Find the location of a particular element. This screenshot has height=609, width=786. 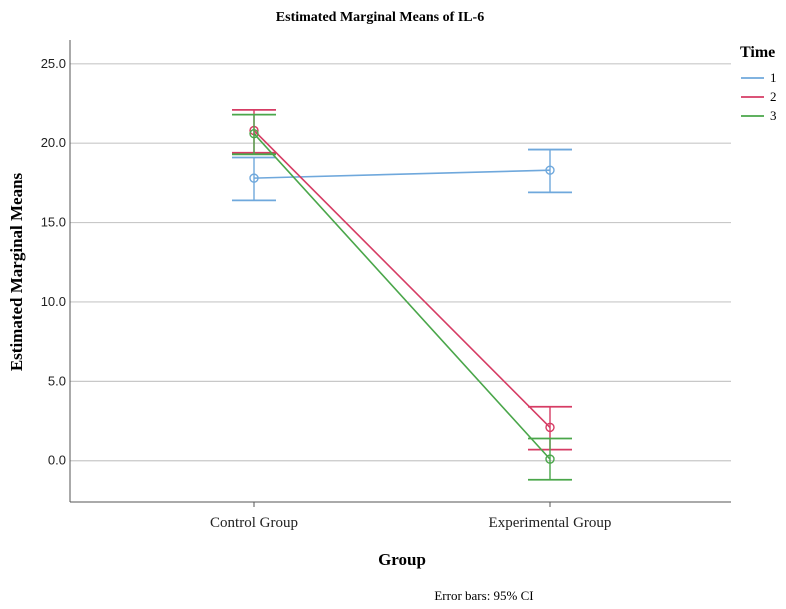

chart-title: Estimated Marginal Means of IL-6 is located at coordinates (380, 17).